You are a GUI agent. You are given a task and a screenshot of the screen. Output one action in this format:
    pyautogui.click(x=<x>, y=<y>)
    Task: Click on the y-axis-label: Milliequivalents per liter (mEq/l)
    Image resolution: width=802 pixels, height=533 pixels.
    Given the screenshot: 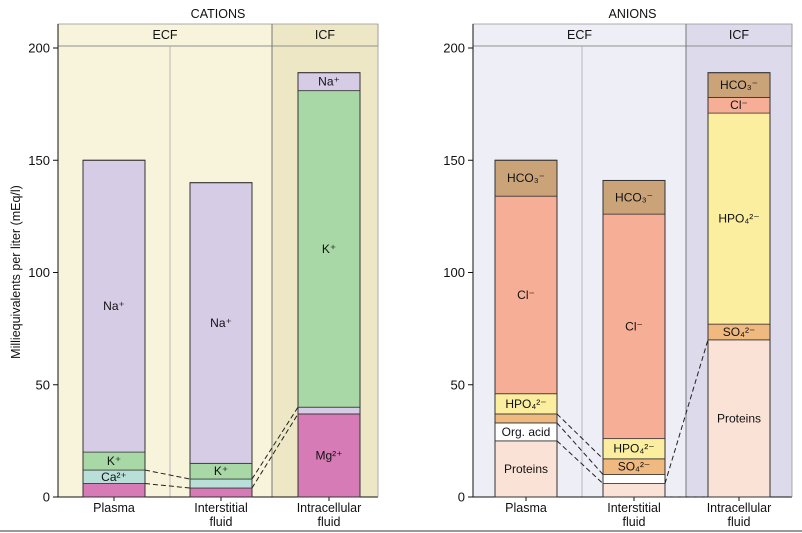 What is the action you would take?
    pyautogui.click(x=16, y=272)
    